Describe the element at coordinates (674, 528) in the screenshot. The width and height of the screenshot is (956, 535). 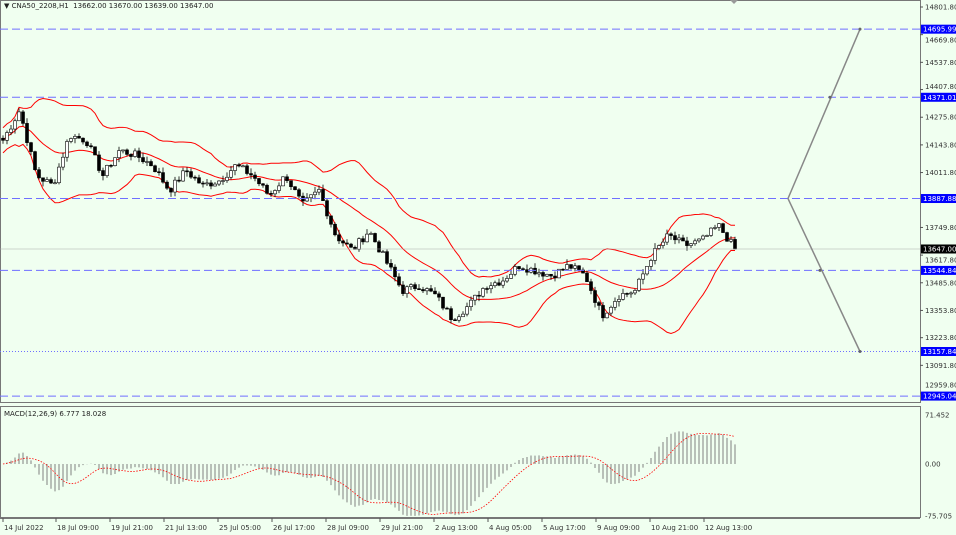
I see `time-tick-label: 10 Aug 21:00` at that location.